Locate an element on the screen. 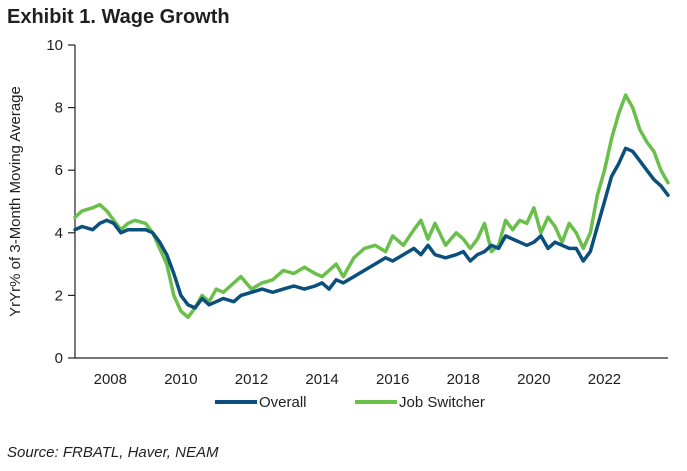 Image resolution: width=687 pixels, height=471 pixels. y-tick-label: 6 is located at coordinates (59, 170).